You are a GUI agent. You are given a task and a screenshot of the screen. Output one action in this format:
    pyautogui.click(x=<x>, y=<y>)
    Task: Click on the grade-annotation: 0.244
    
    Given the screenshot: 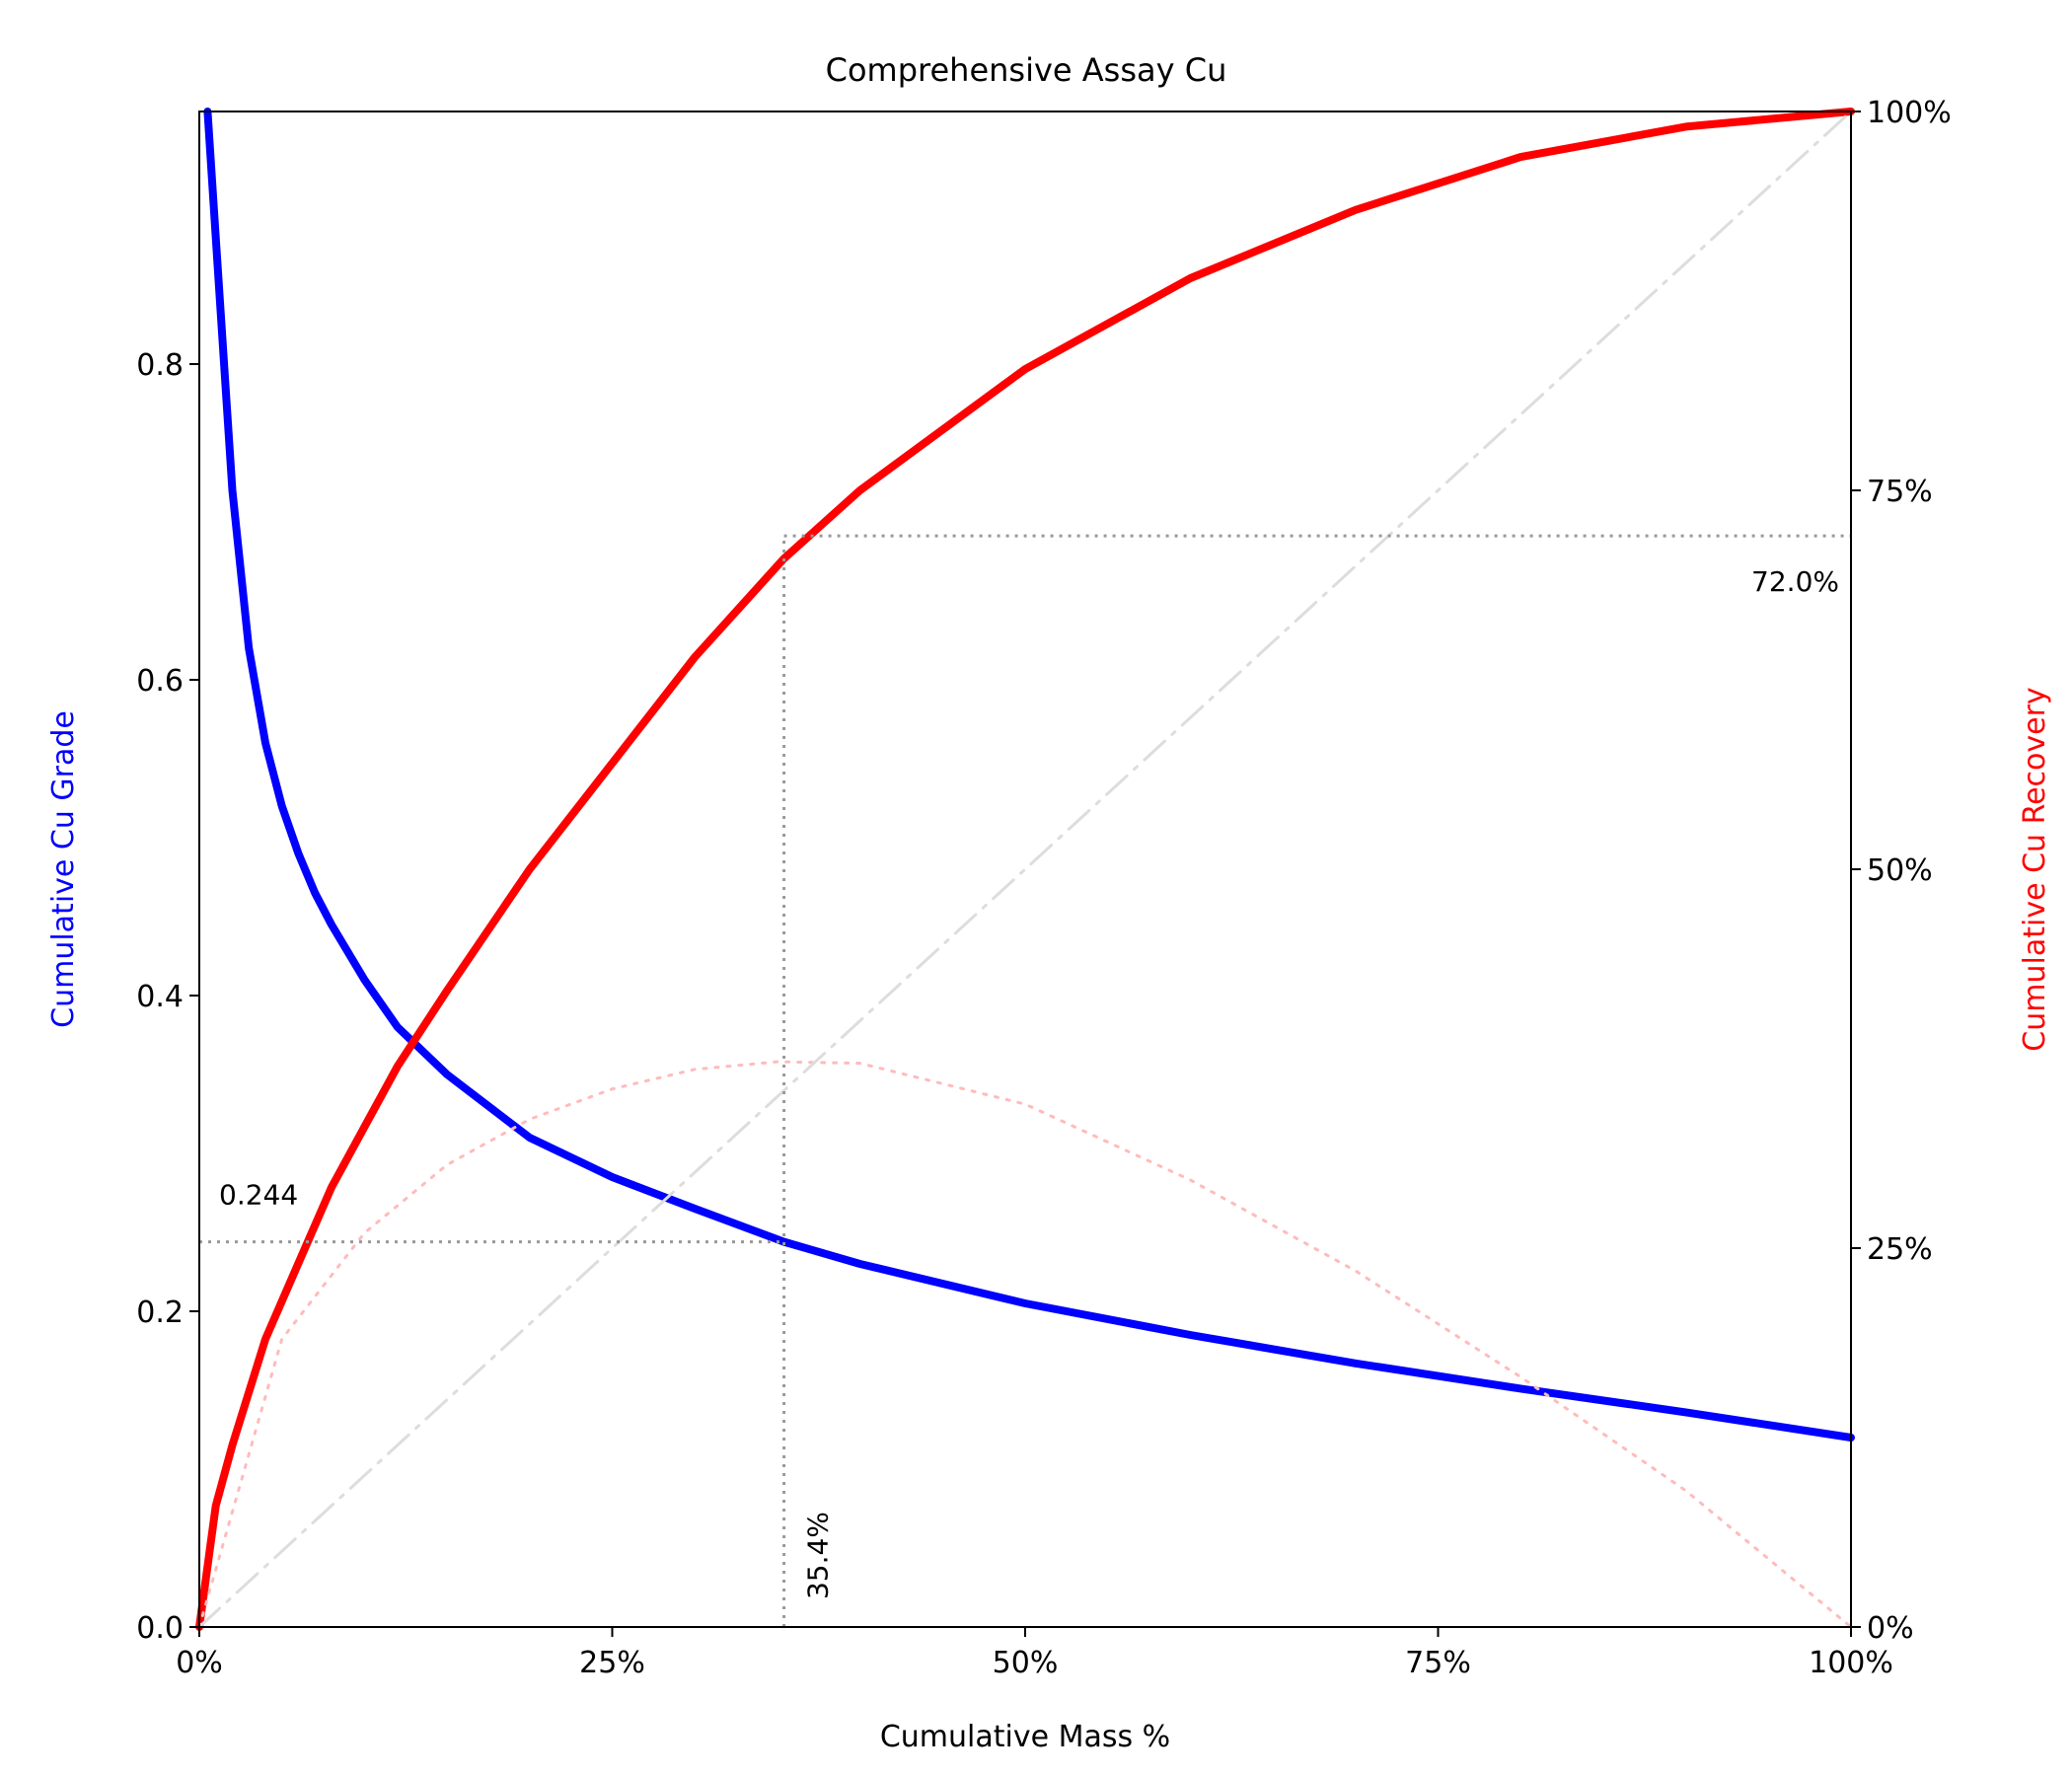 What is the action you would take?
    pyautogui.click(x=259, y=1195)
    